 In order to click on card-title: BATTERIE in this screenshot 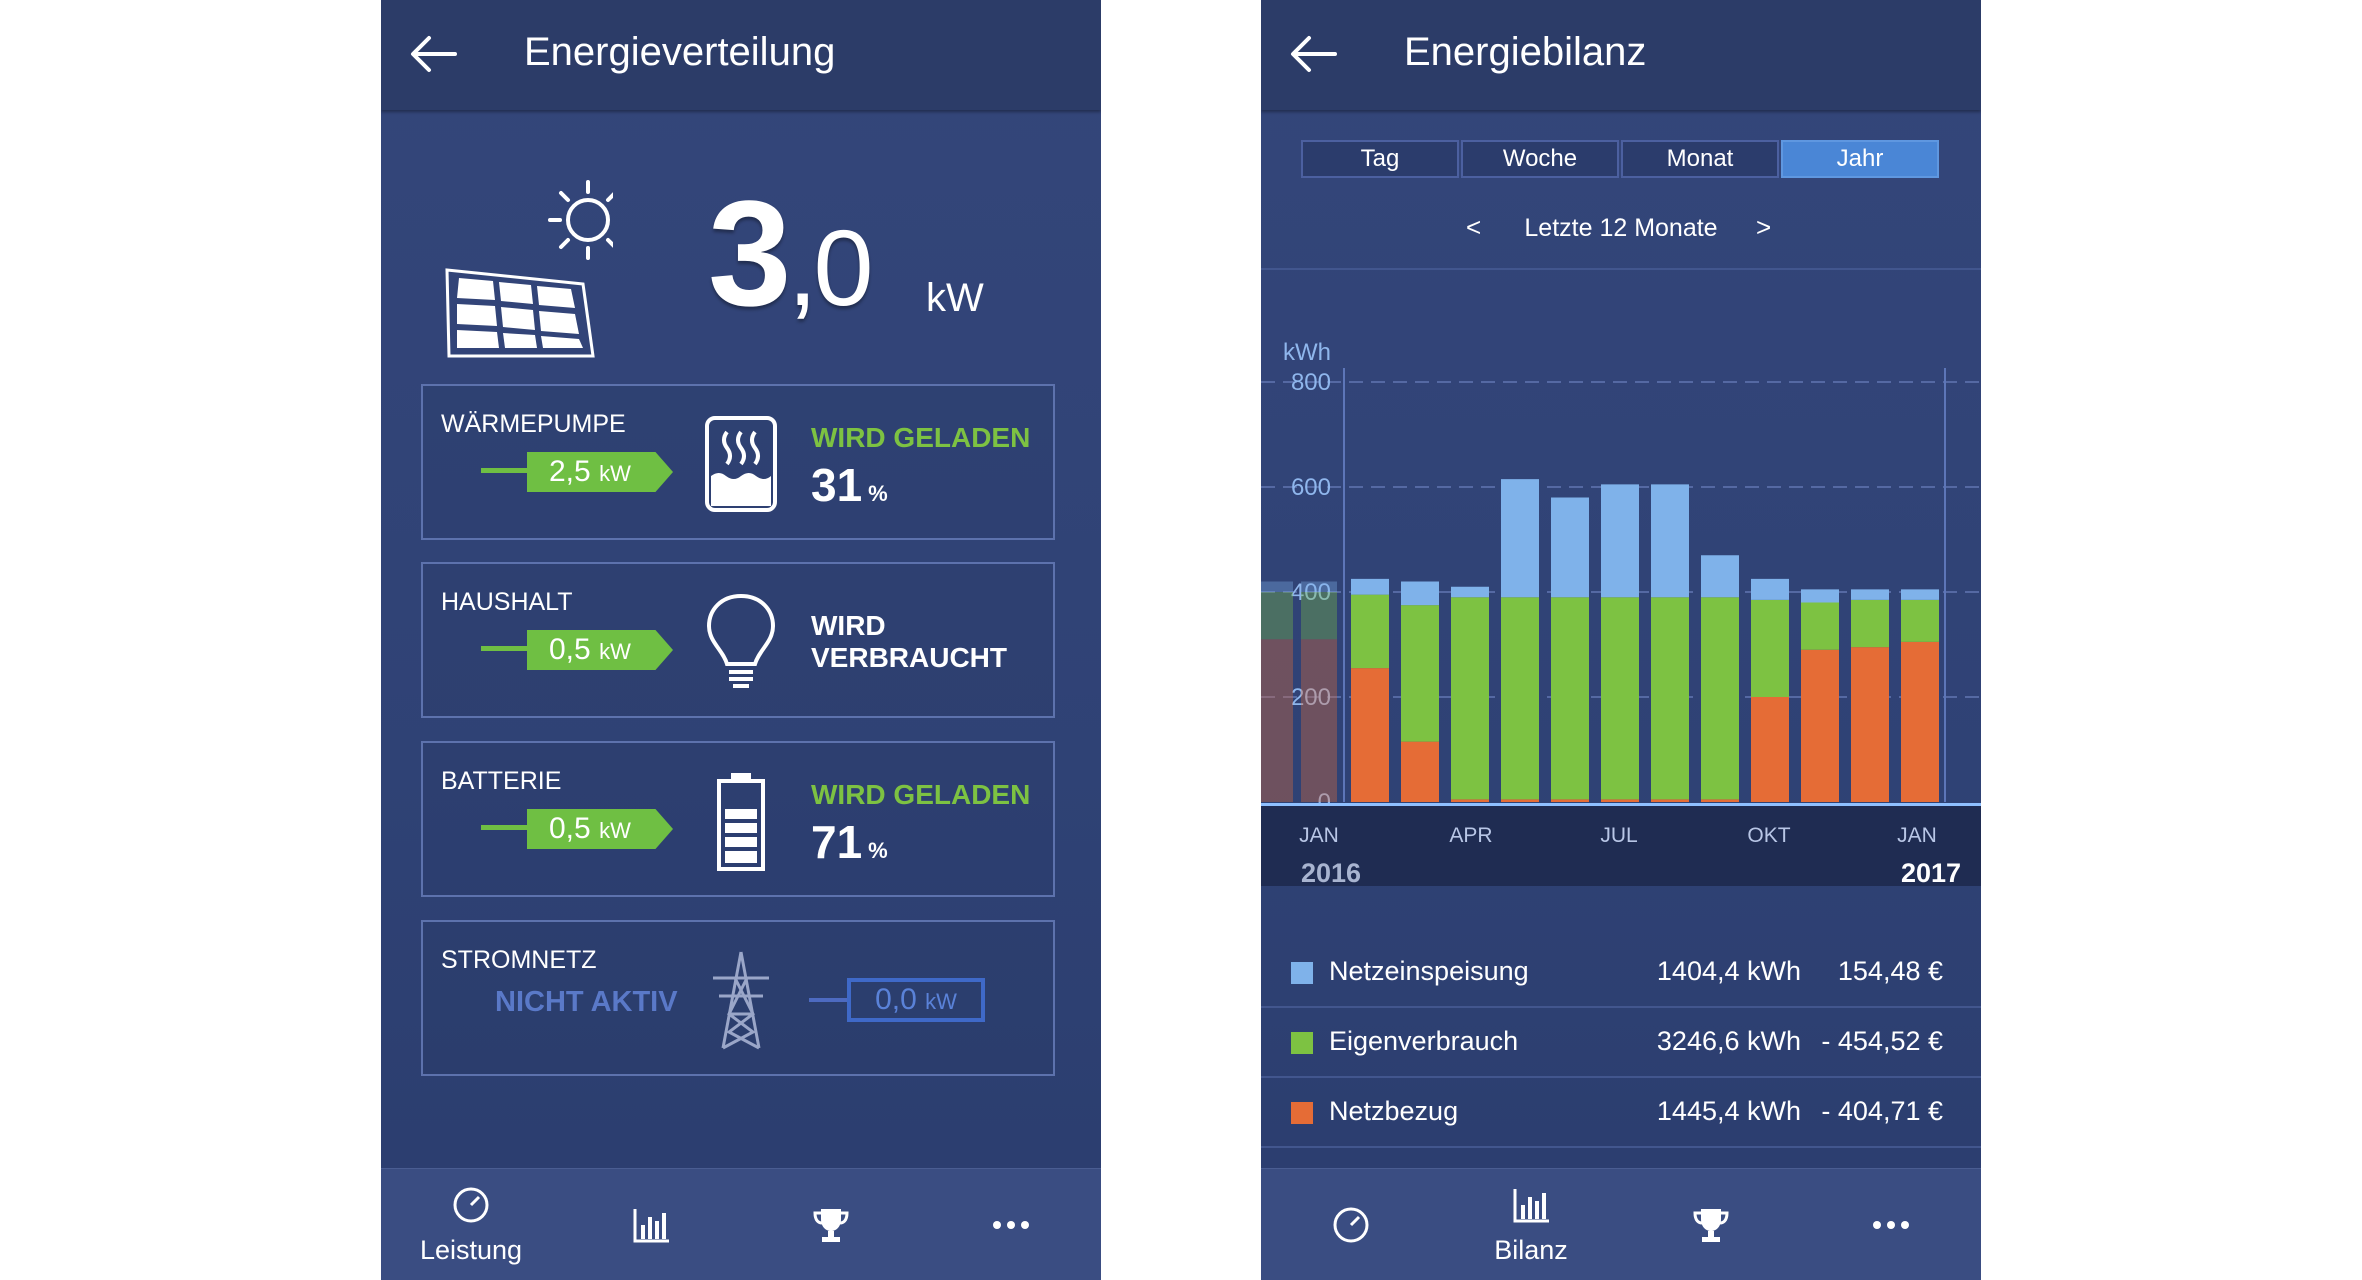, I will do `click(501, 781)`.